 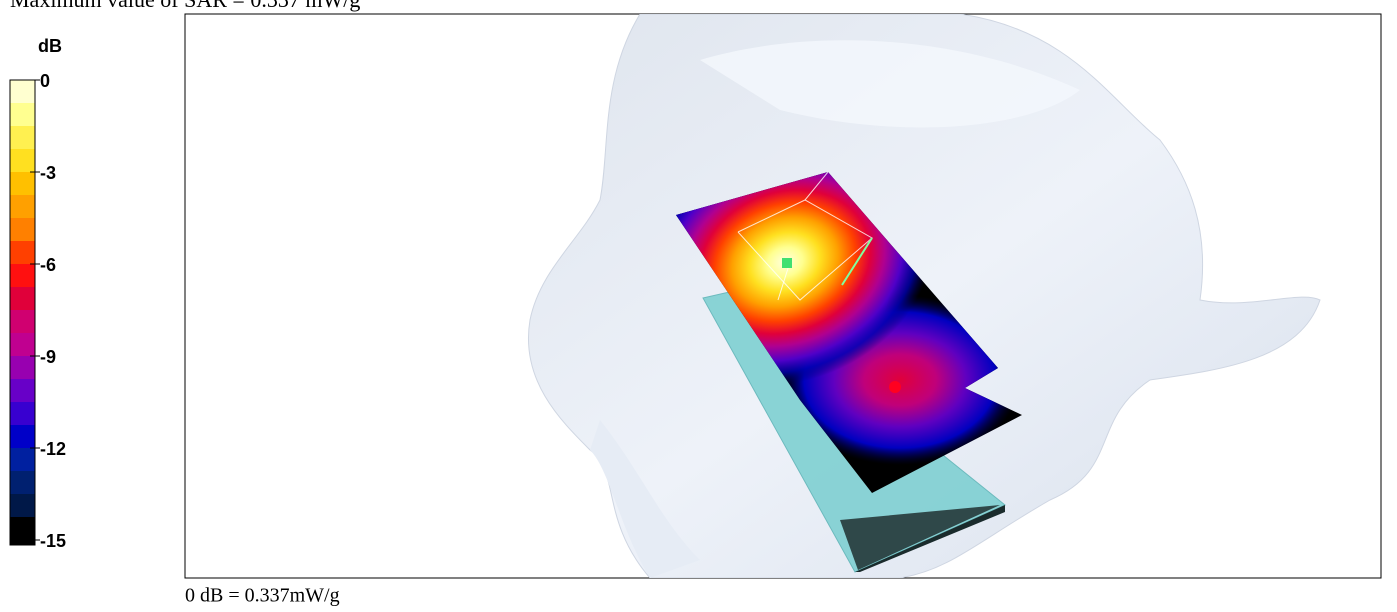 I want to click on colorbar-unit: dB, so click(x=50, y=46).